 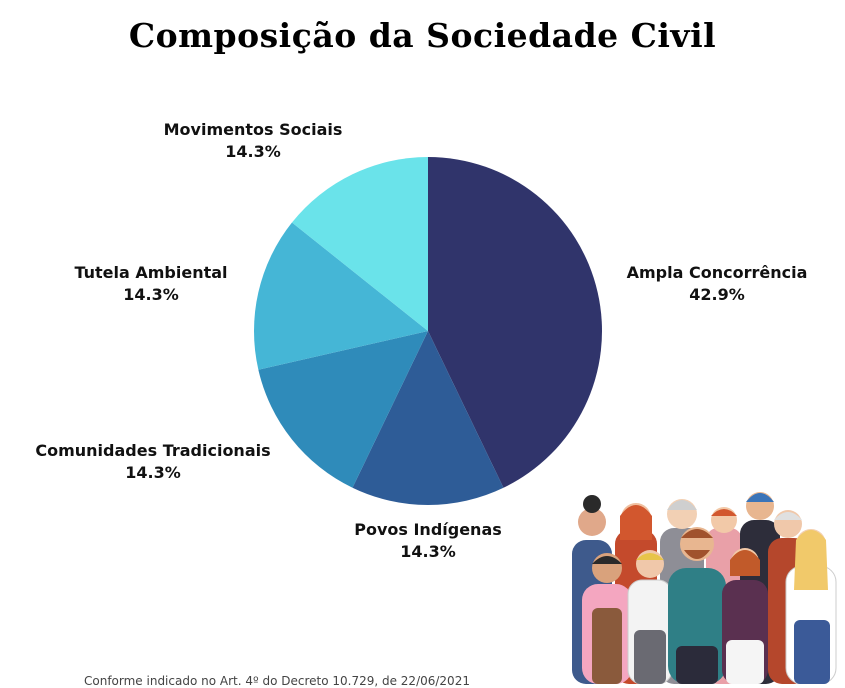 What do you see at coordinates (150, 284) in the screenshot?
I see `label-tutela-ambiental: Tutela Ambiental 14.3%` at bounding box center [150, 284].